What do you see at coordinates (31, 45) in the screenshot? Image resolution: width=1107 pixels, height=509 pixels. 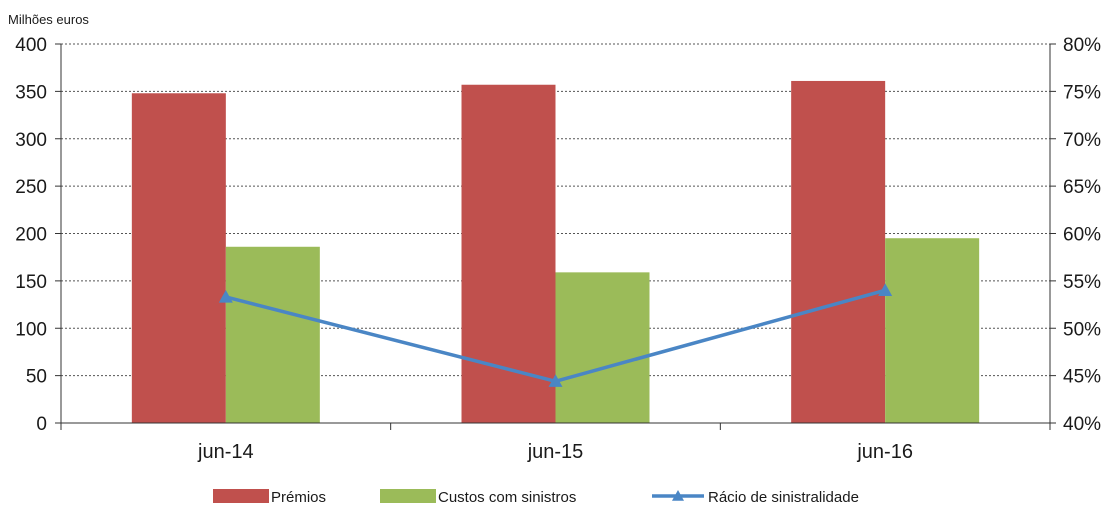 I see `y-left-tick-label: 400` at bounding box center [31, 45].